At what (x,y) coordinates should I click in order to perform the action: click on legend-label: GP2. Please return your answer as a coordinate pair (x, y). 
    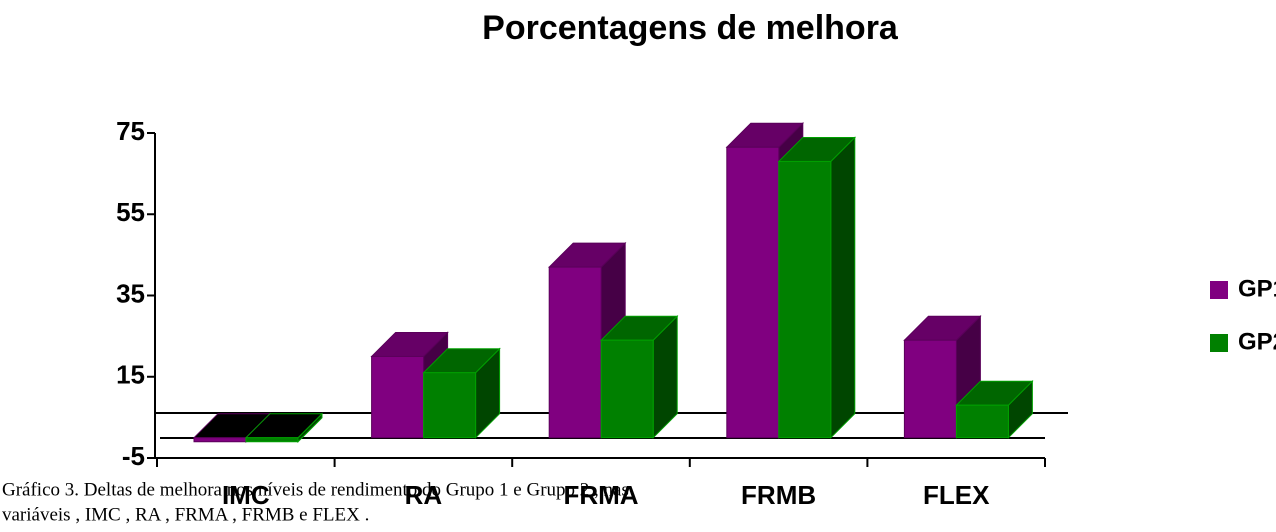
    Looking at the image, I should click on (1257, 341).